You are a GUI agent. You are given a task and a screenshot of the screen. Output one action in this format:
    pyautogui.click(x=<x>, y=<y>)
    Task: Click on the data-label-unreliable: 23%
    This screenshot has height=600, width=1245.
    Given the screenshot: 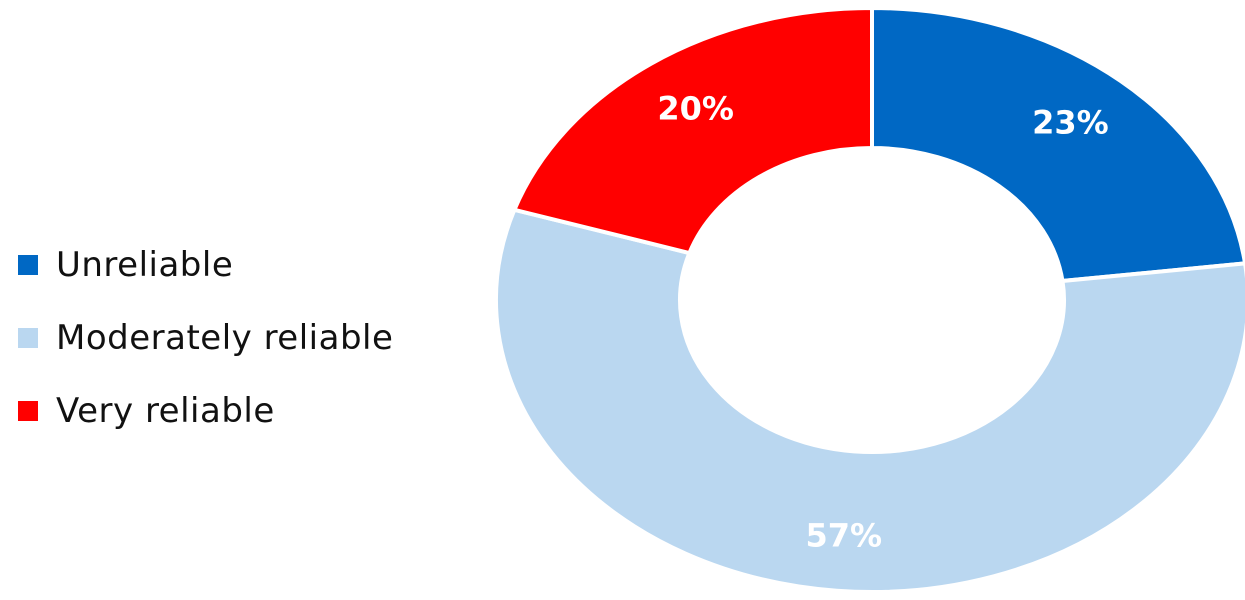 What is the action you would take?
    pyautogui.click(x=1070, y=123)
    